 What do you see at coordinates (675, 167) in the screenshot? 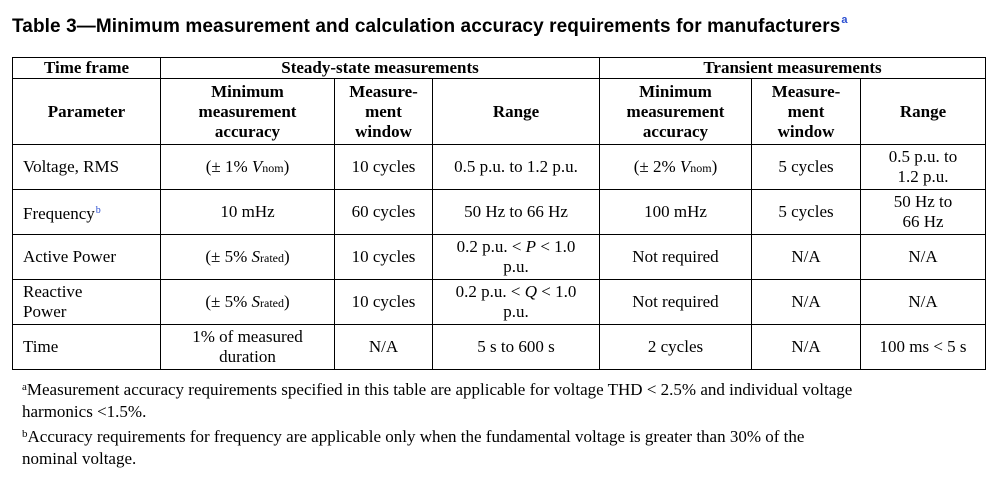
I see `tr-accuracy: (± 2% Vnom)` at bounding box center [675, 167].